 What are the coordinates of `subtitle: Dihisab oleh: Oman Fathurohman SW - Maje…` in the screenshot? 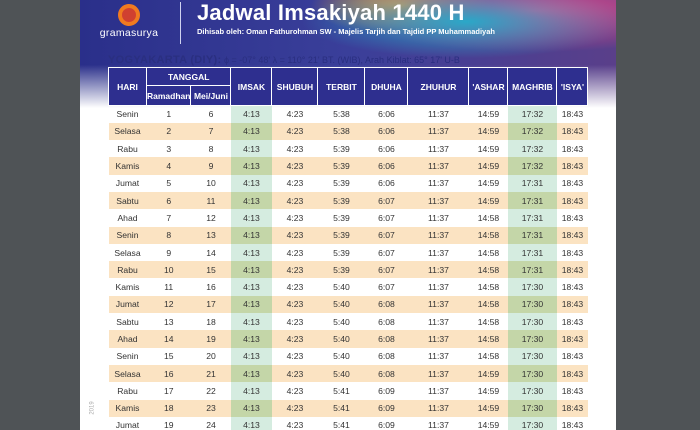 It's located at (346, 31).